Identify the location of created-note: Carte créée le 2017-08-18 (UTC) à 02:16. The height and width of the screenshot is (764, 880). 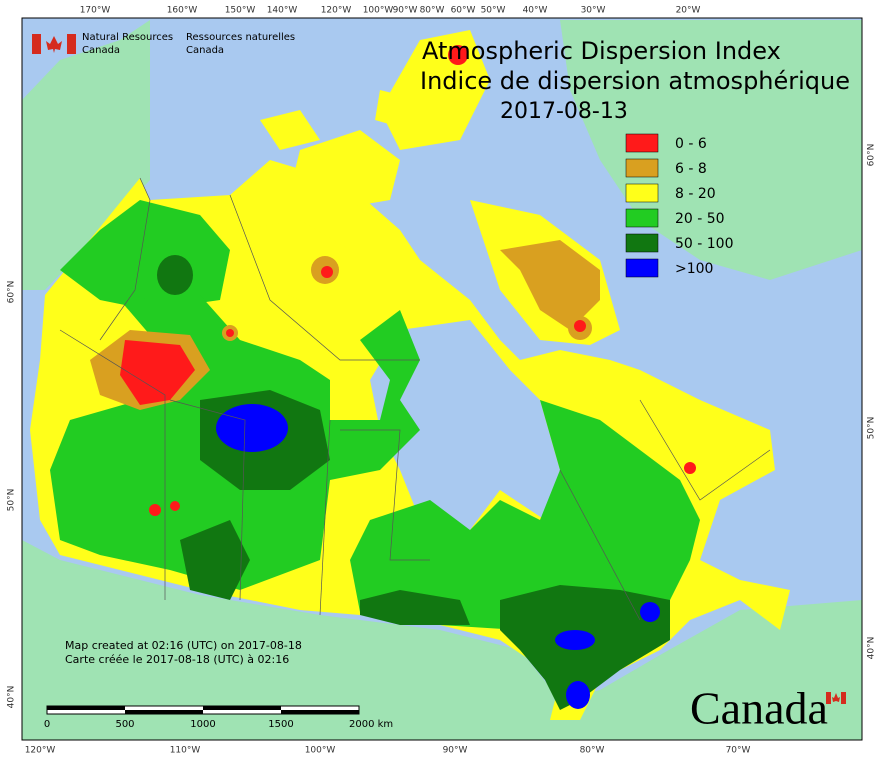
(177, 659).